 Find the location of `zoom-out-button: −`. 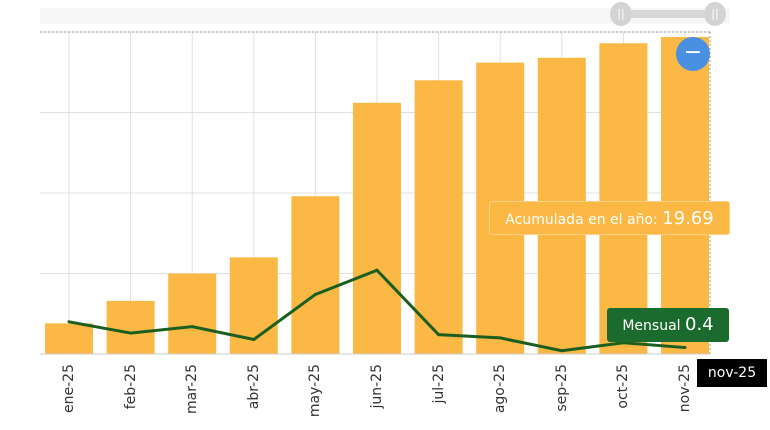

zoom-out-button: − is located at coordinates (693, 54).